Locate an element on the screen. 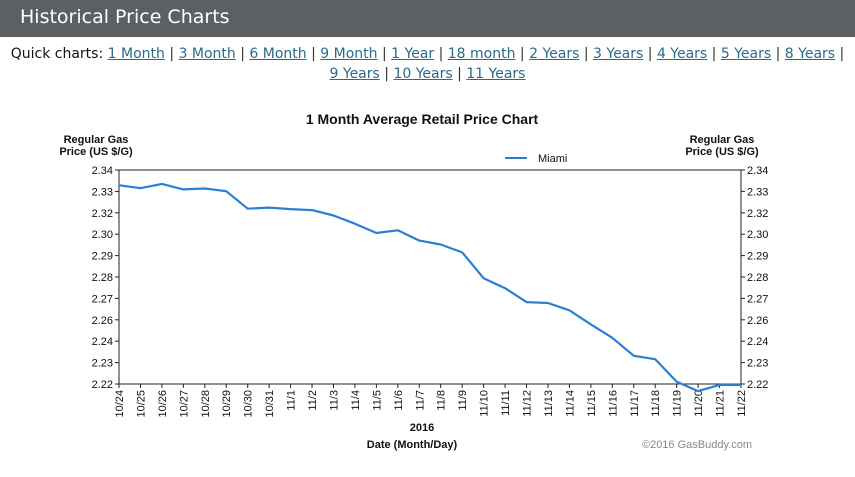 The width and height of the screenshot is (855, 477). x-tick-label: 11/6 is located at coordinates (399, 400).